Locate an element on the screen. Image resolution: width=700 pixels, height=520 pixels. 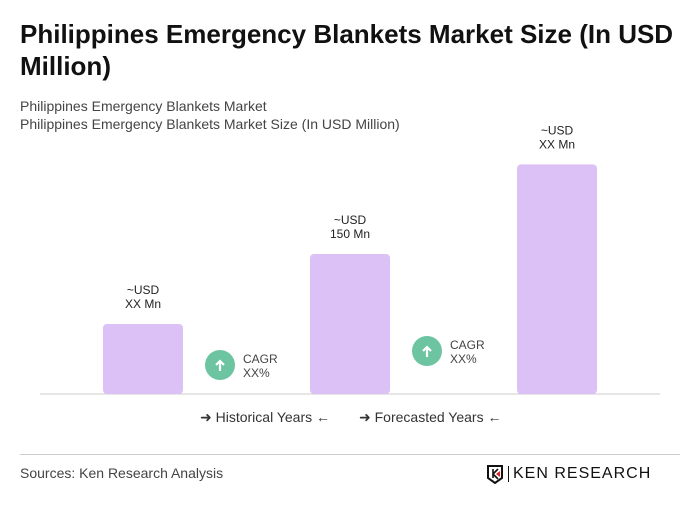
legend-forecasted: ➜ Forecasted Years ← is located at coordinates (430, 417).